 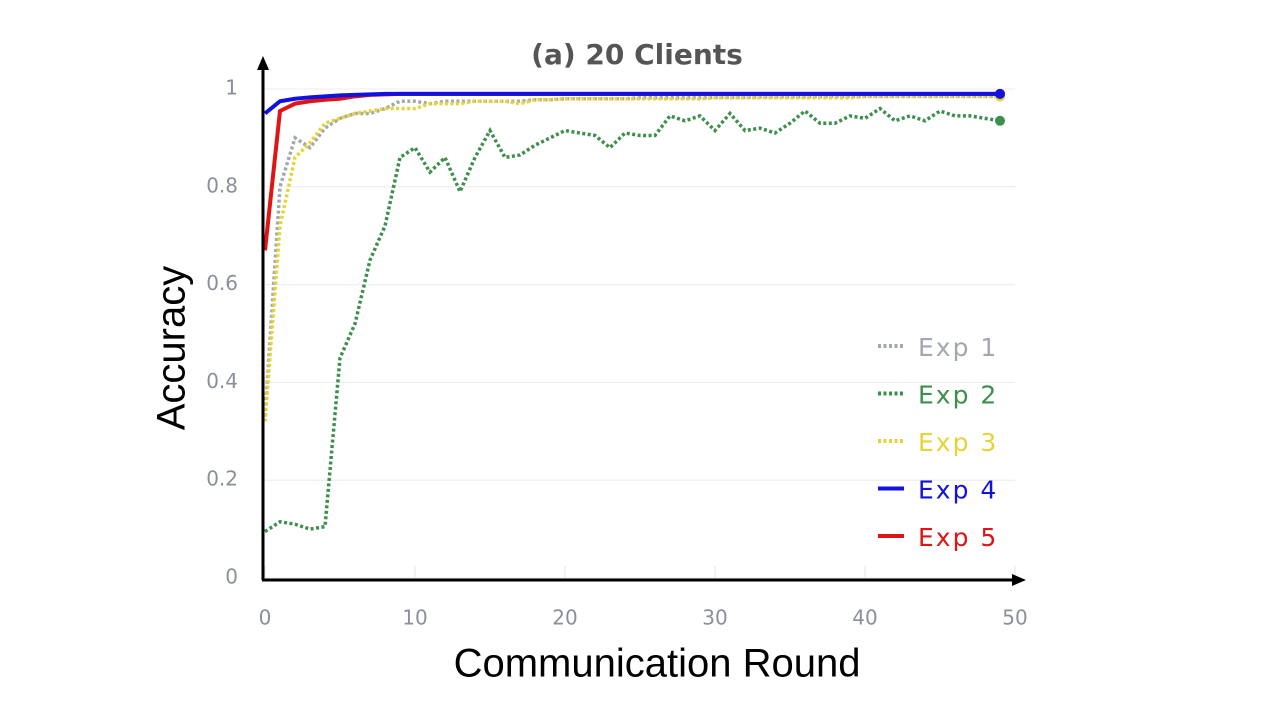 What do you see at coordinates (958, 537) in the screenshot?
I see `legend-label: Exp 5` at bounding box center [958, 537].